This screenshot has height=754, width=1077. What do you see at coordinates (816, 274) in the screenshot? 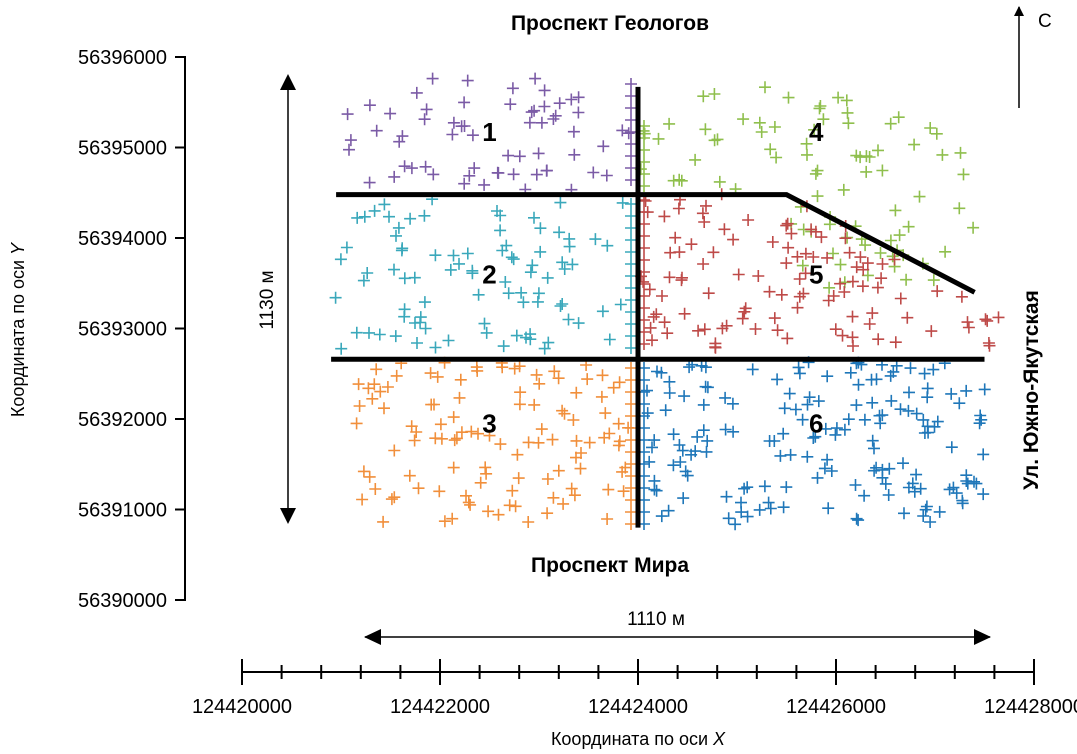
I see `sector-label-5: 5` at bounding box center [816, 274].